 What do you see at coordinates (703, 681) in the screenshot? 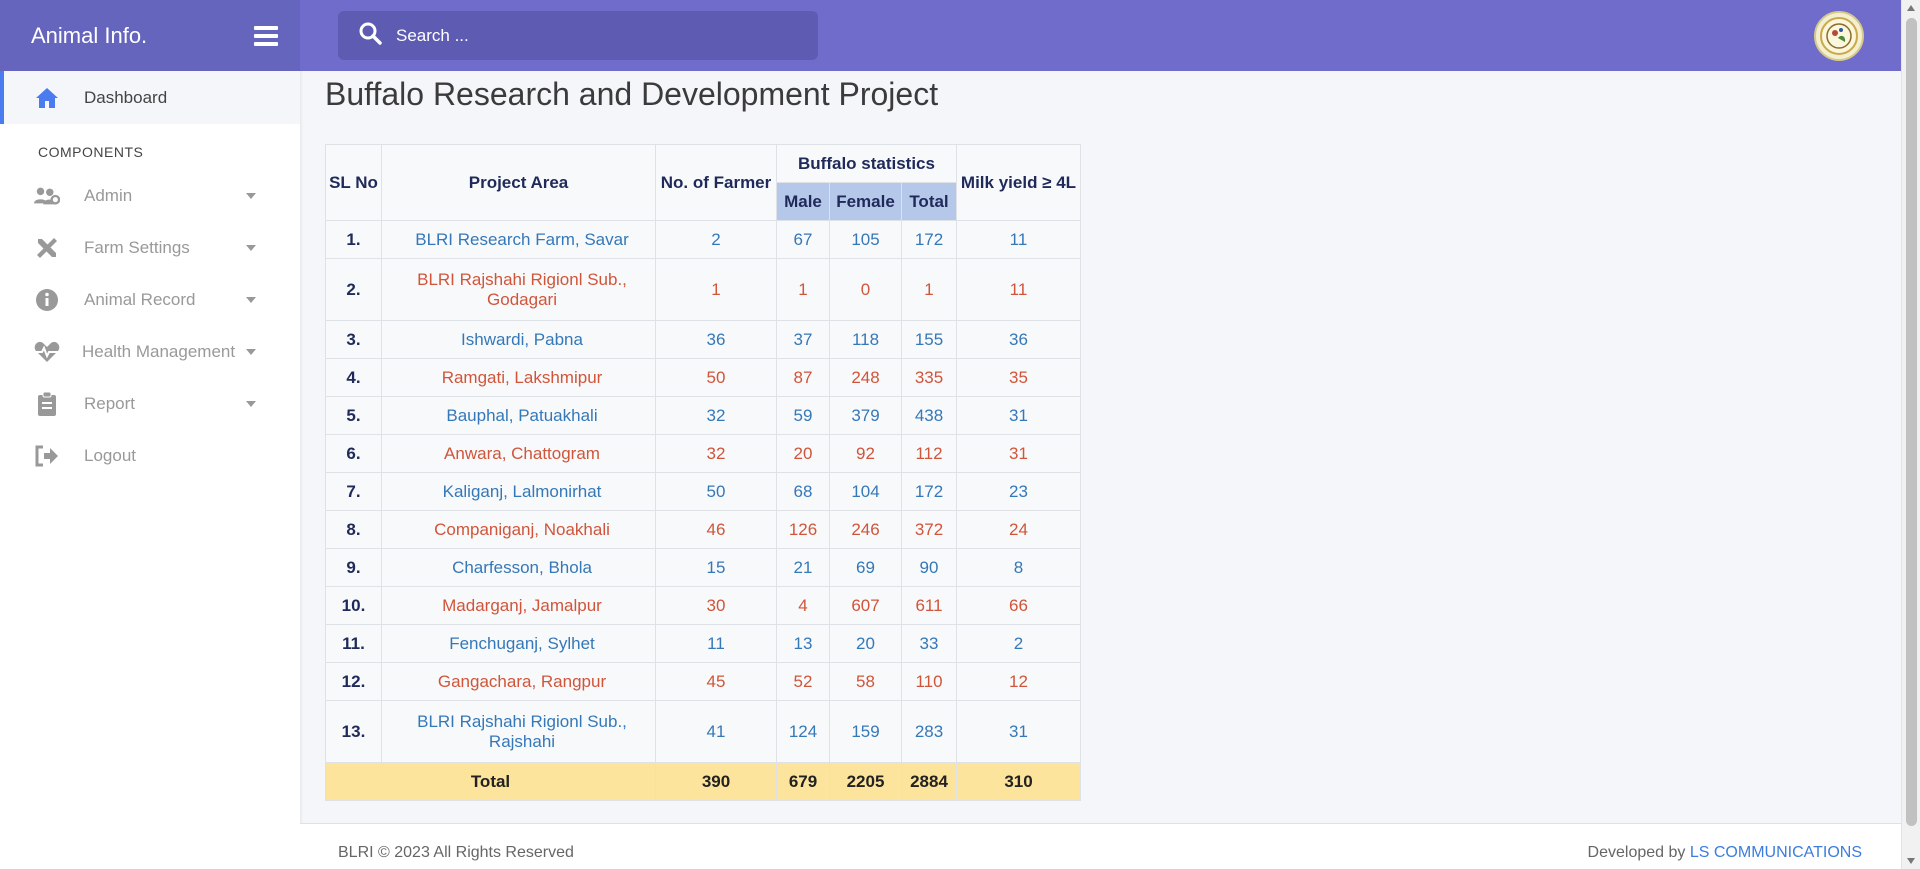
I see `table-row: 12. Gangachara, Rangpur 45 52 58 110 12` at bounding box center [703, 681].